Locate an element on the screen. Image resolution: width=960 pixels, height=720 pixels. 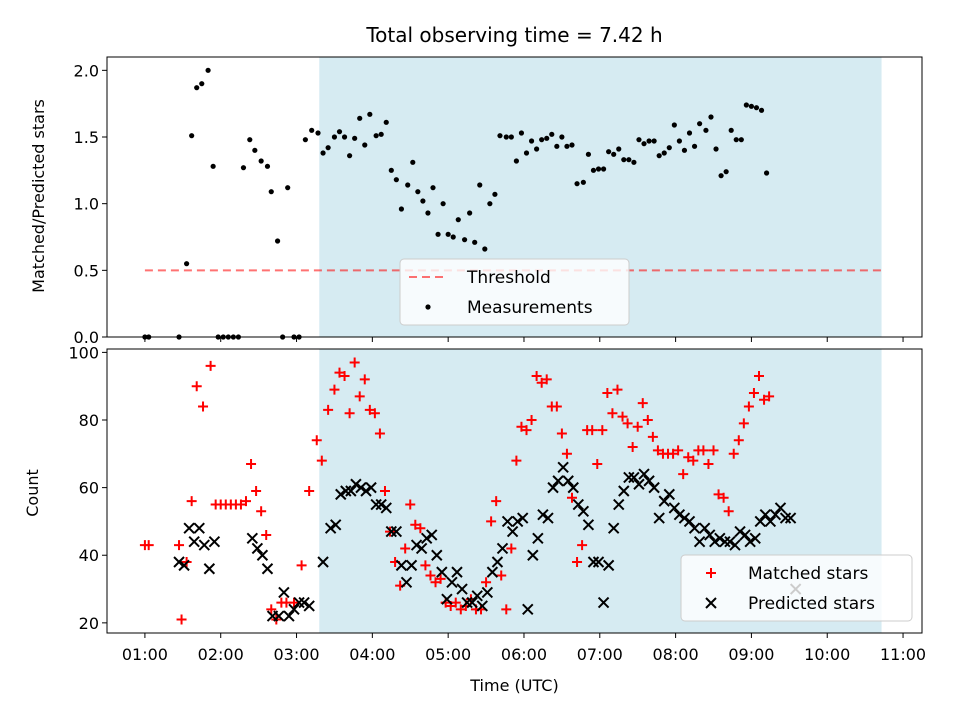
top-legend: Threshold Measurements is located at coordinates (514, 292).